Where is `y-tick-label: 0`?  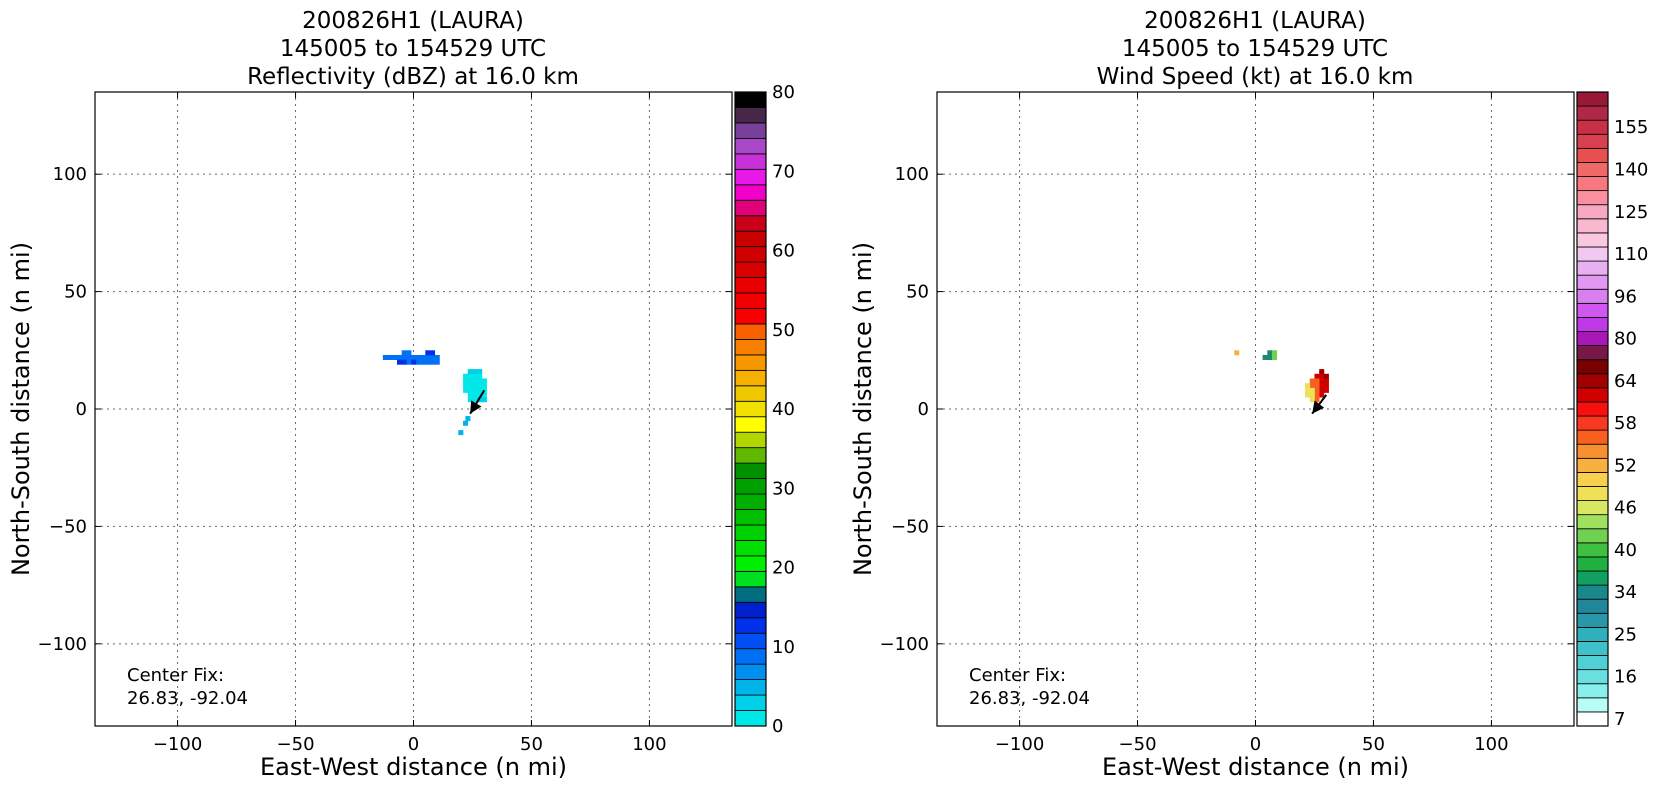
y-tick-label: 0 is located at coordinates (923, 409).